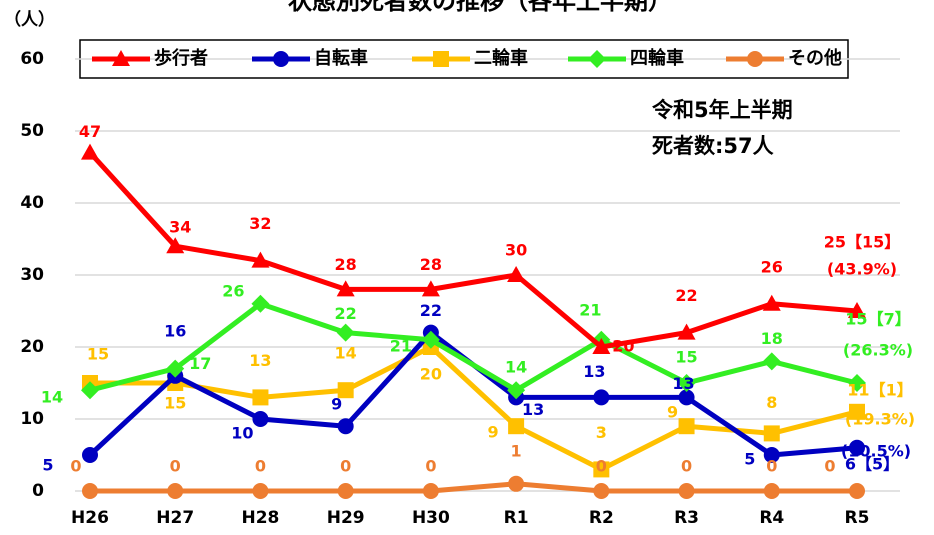 The height and width of the screenshot is (535, 934). Describe the element at coordinates (771, 518) in the screenshot. I see `x-tick-label: R4` at that location.